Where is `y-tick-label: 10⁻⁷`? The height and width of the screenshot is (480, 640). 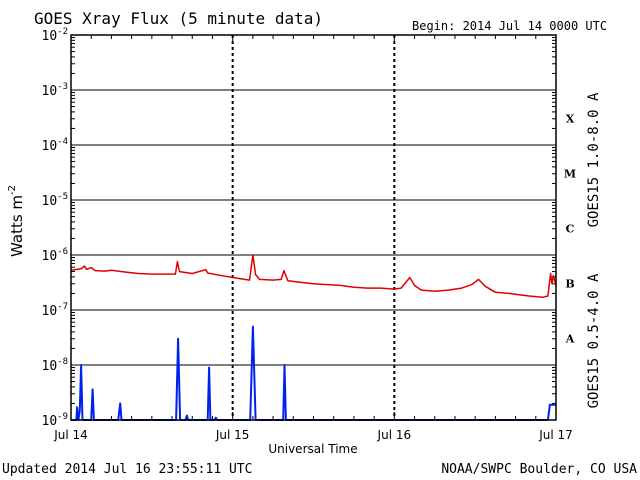
y-tick-label: 10⁻⁷ is located at coordinates (55, 310).